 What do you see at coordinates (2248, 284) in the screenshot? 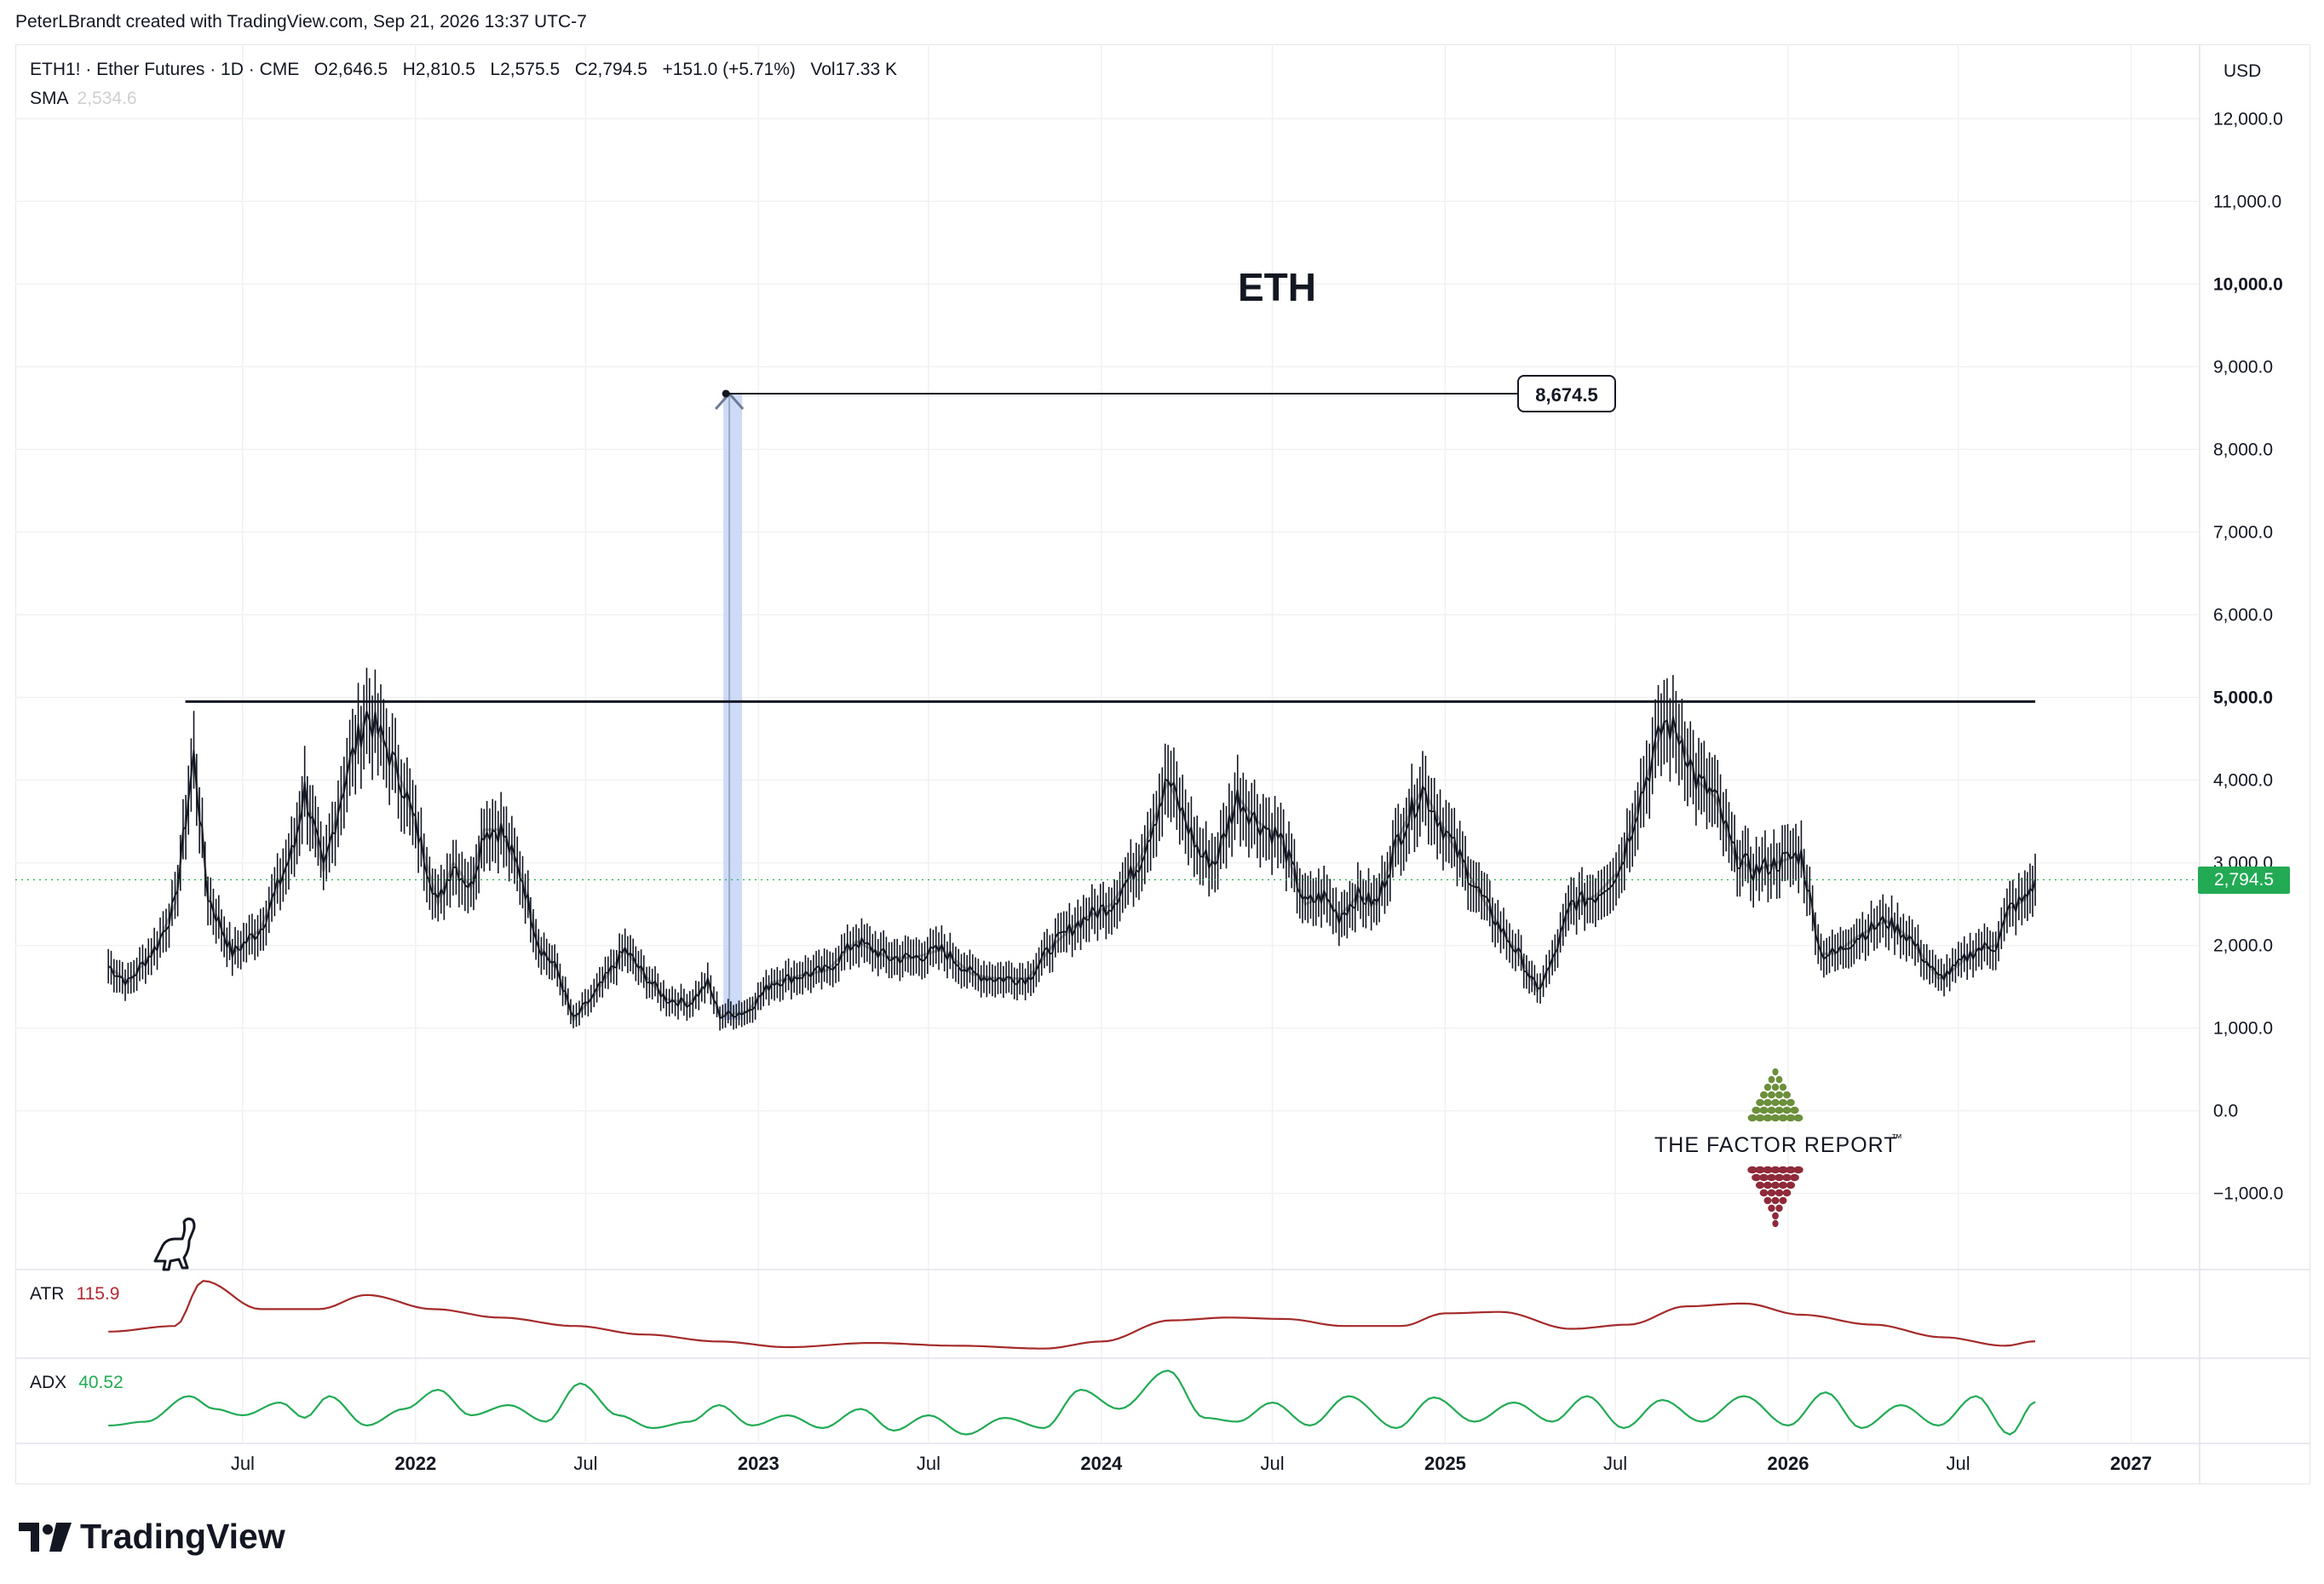
I see `y-tick-label: 10,000.0` at bounding box center [2248, 284].